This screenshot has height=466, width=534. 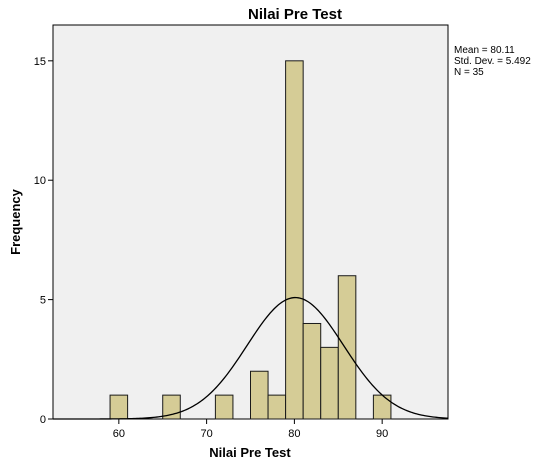 I want to click on stat-std-dev: Std. Dev. = 5.492, so click(x=492, y=61).